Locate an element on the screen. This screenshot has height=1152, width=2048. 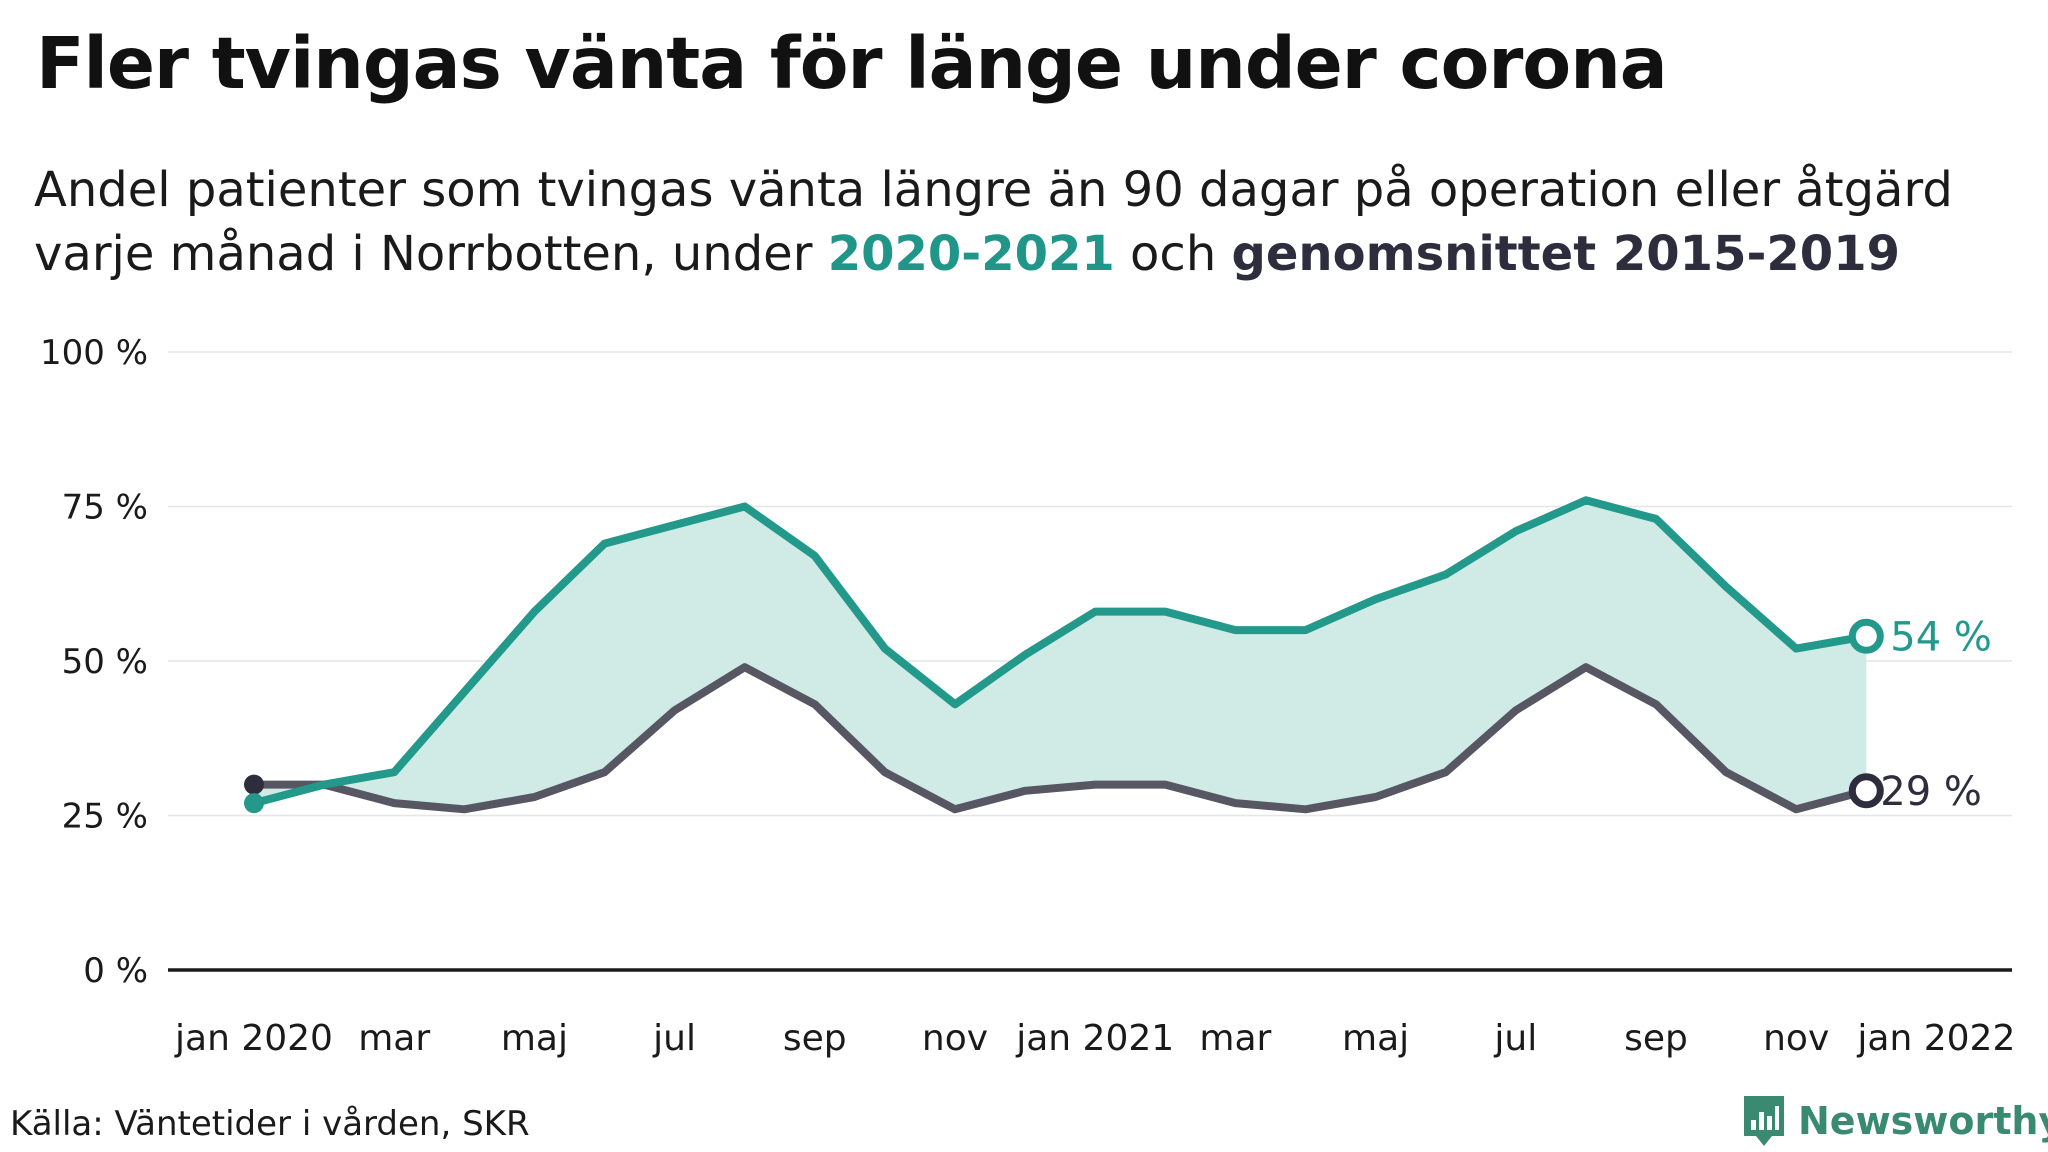
x-tick-label: jan 2020 is located at coordinates (253, 1038).